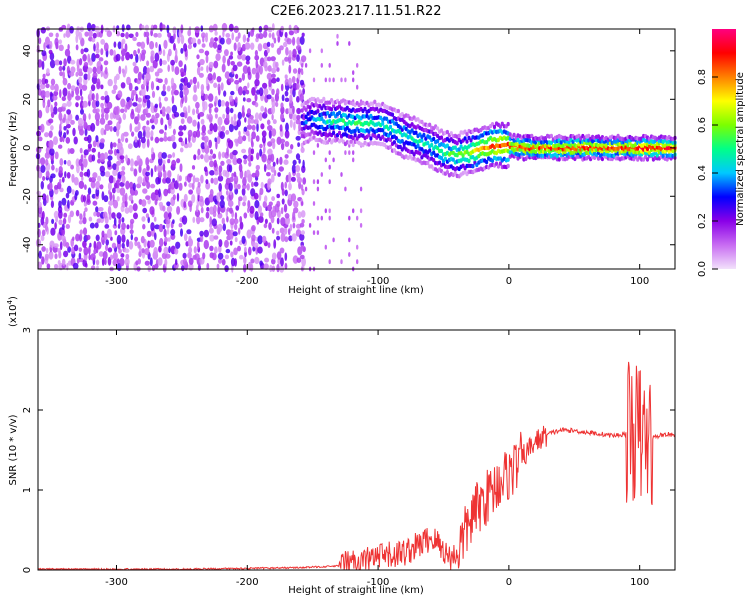 This screenshot has height=600, width=750. Describe the element at coordinates (702, 269) in the screenshot. I see `colorbar-tick-label: 0.0` at that location.